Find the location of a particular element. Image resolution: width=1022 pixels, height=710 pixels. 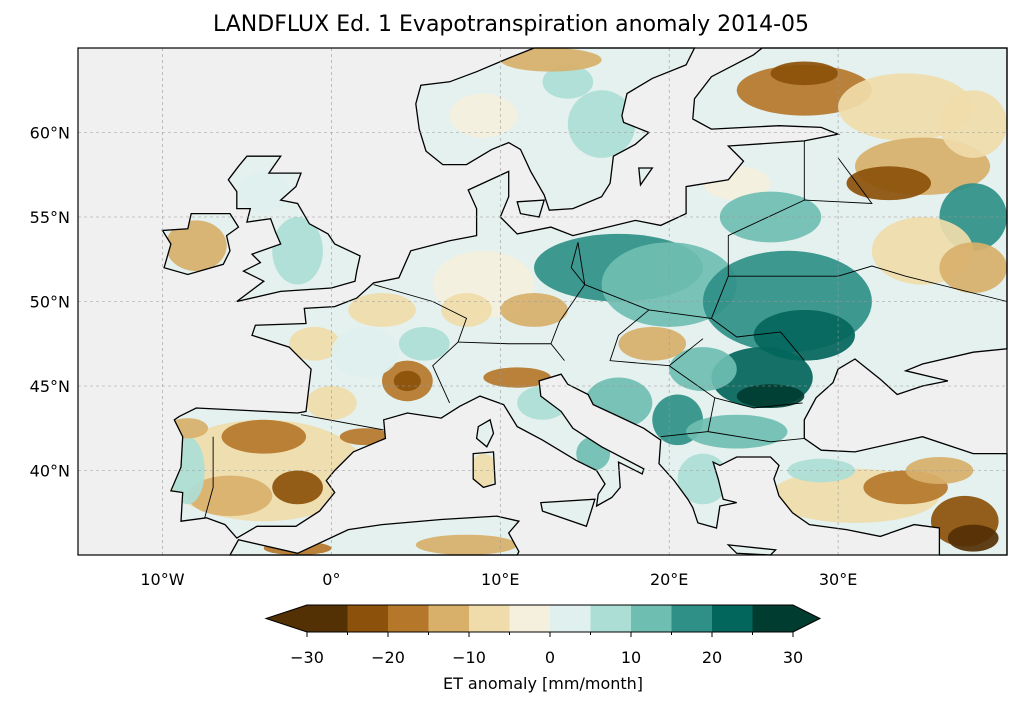

colorbar: −30 −20 −10 0 10 20 30 is located at coordinates (543, 635).